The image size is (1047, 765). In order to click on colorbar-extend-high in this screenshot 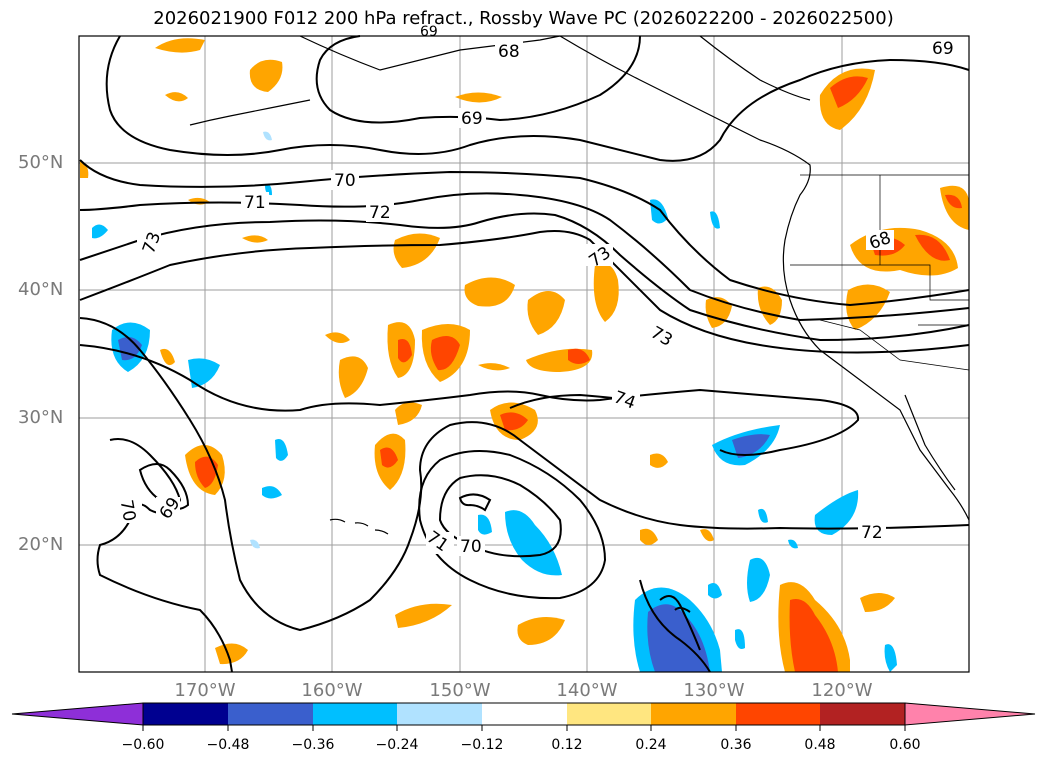, I will do `click(970, 714)`.